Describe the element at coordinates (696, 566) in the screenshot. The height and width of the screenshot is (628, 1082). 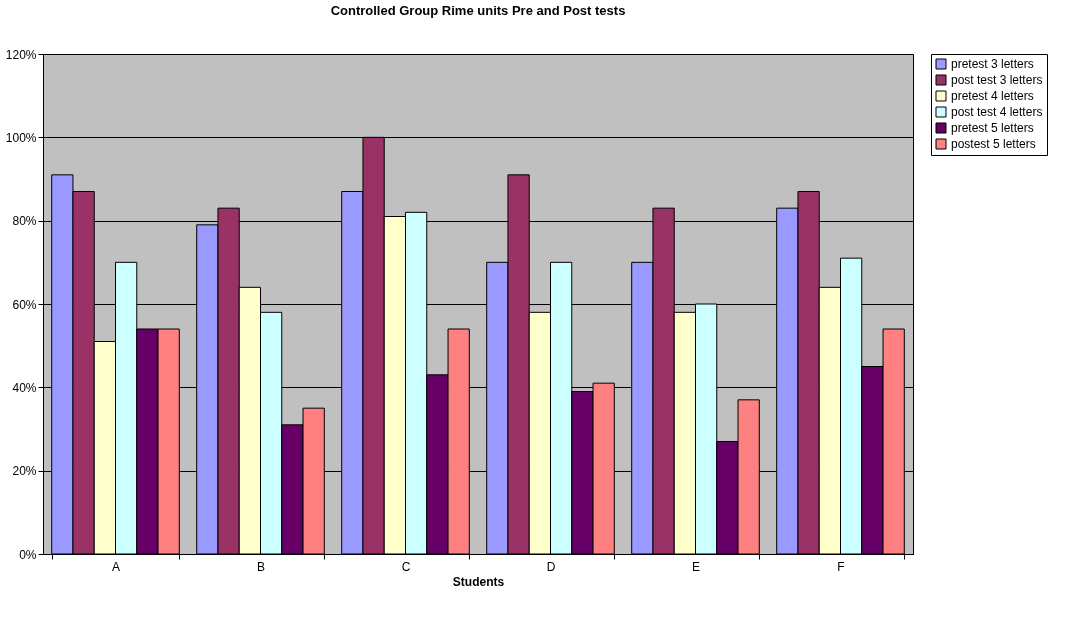
I see `x-tick-label: E` at that location.